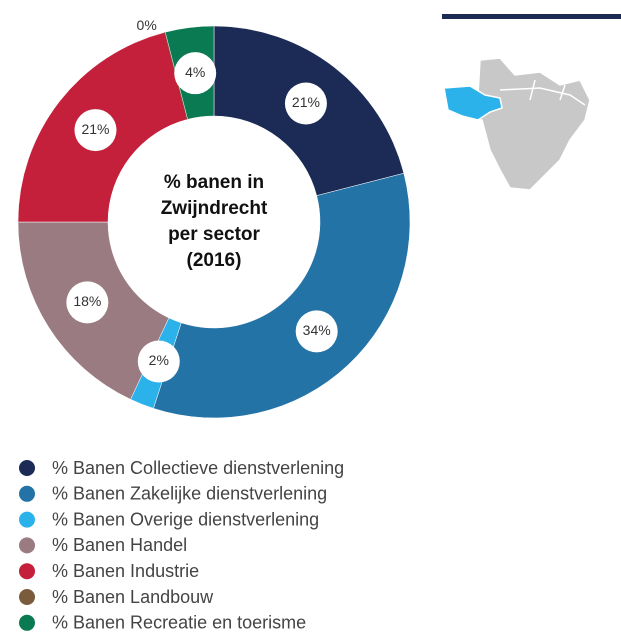  I want to click on map-header-bar, so click(531, 16).